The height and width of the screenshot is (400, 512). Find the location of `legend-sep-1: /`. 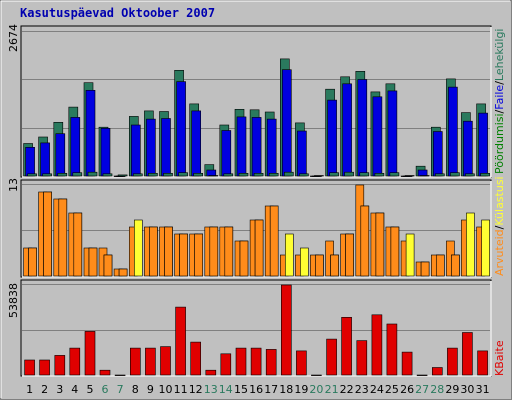

legend-sep-1: / is located at coordinates (499, 111).